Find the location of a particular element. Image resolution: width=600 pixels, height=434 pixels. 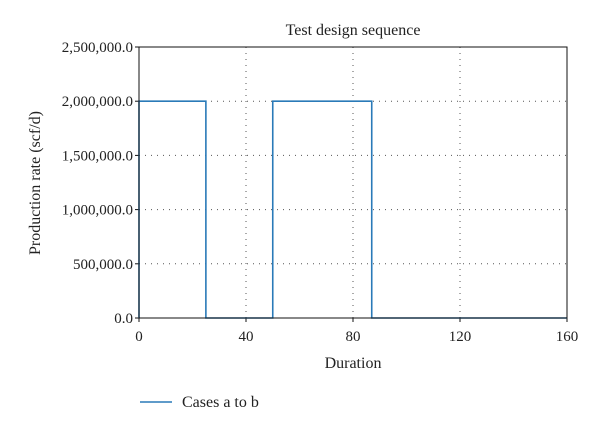

y-tick-label: 1,500,000.0 is located at coordinates (97, 156).